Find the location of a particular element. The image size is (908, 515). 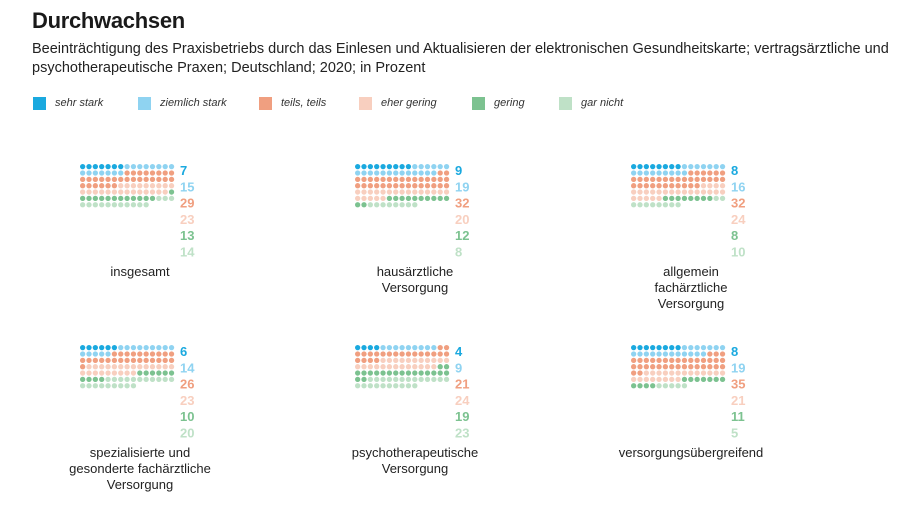

value-label: 20 is located at coordinates (462, 219).